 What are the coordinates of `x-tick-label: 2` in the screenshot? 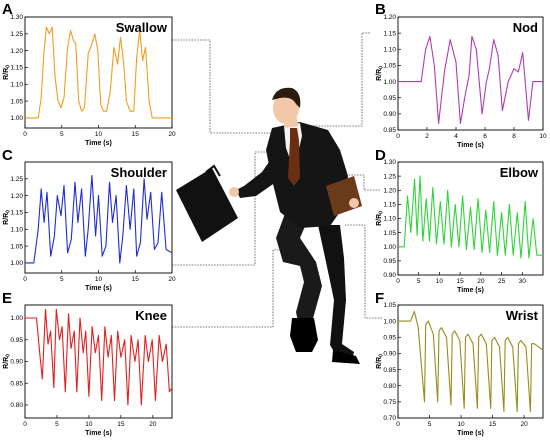 It's located at (427, 136).